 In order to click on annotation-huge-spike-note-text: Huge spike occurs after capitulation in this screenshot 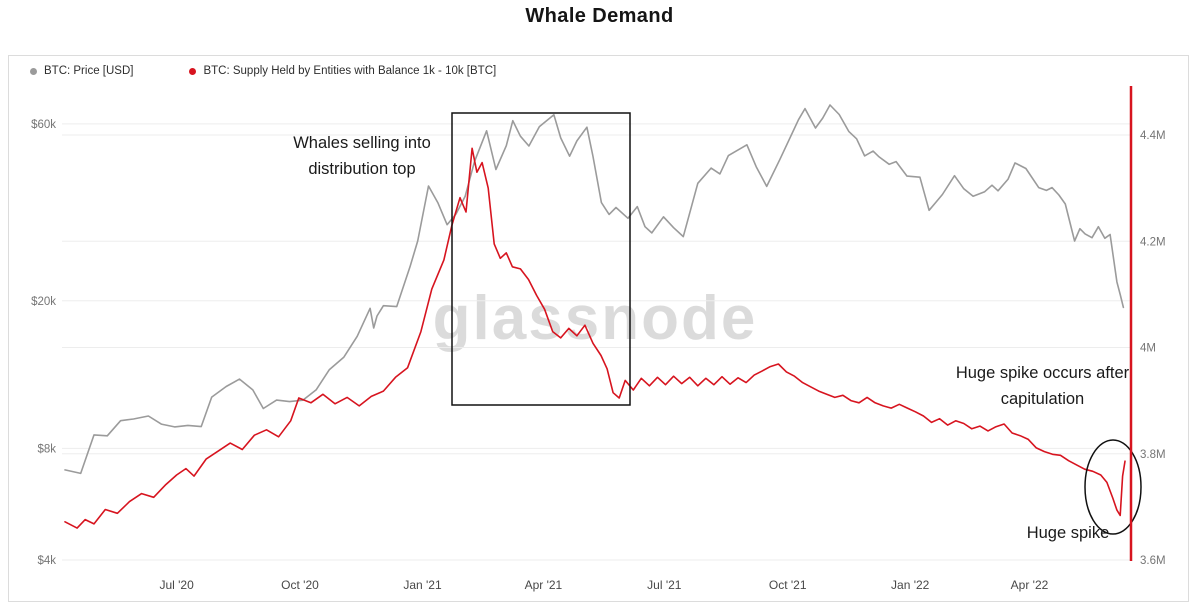, I will do `click(1042, 386)`.